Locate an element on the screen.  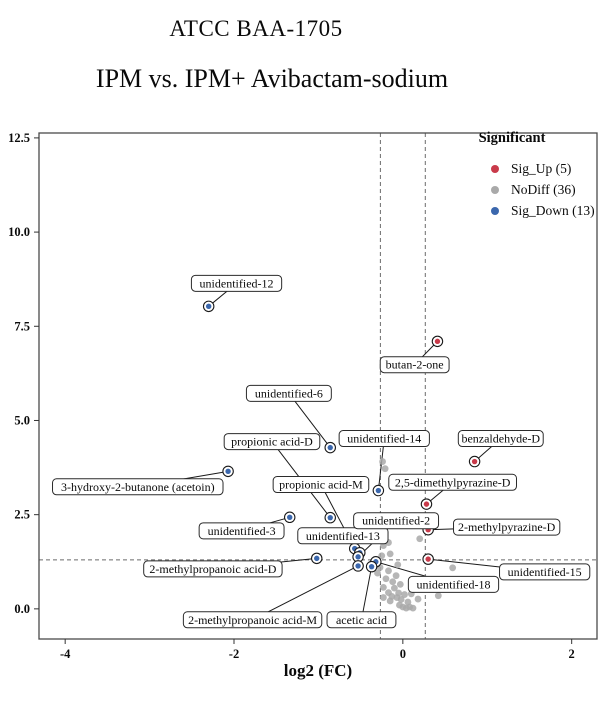
point-label: 2-methylpyrazine-D is located at coordinates (507, 527).